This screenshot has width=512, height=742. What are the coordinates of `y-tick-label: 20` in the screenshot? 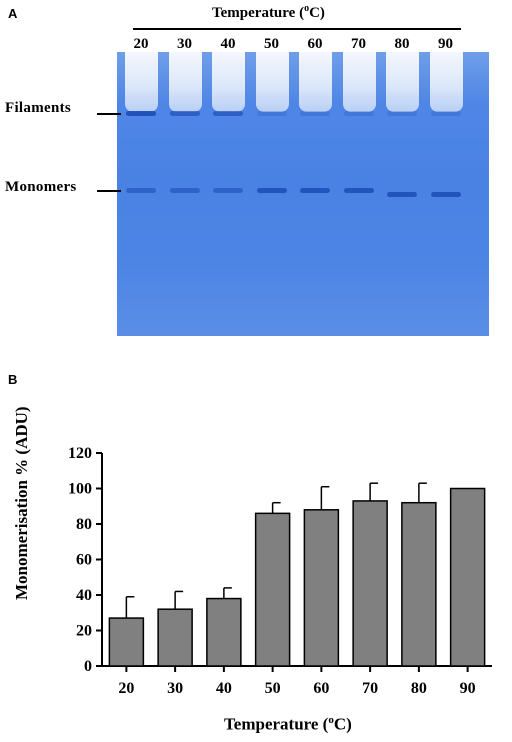 It's located at (84, 631).